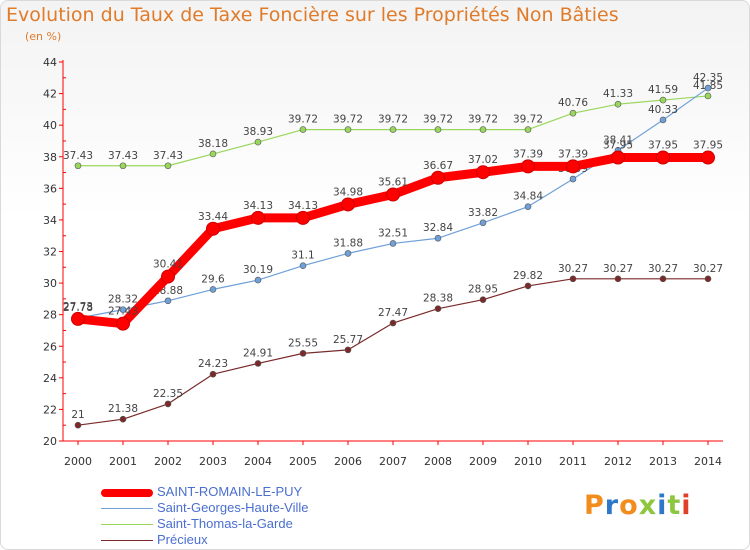  I want to click on y-tick-label: 24, so click(50, 378).